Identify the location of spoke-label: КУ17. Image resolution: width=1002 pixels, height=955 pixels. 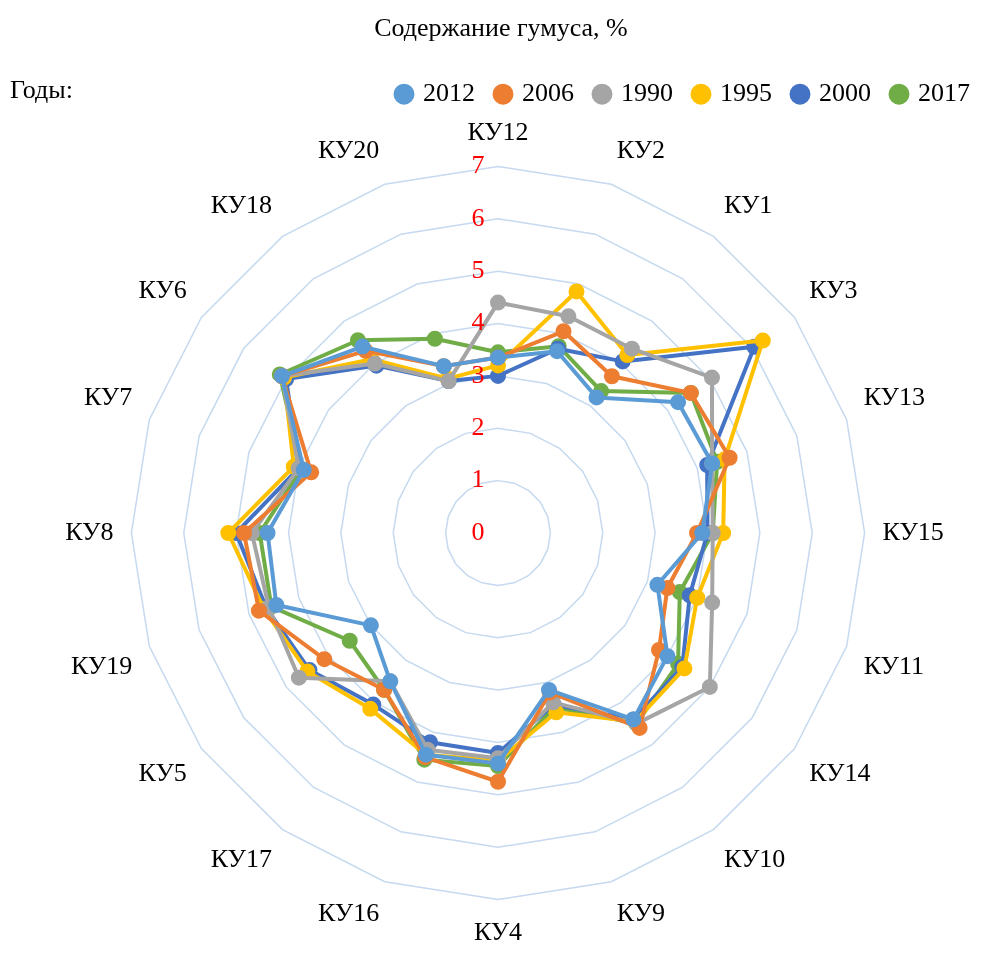
(241, 858).